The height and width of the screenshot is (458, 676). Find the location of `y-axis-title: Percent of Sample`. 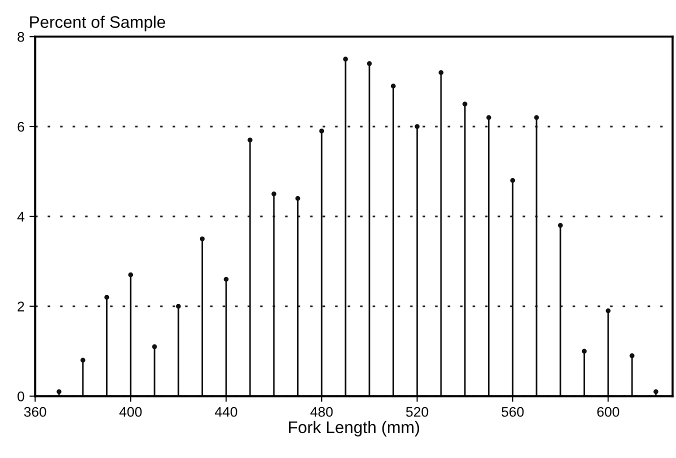

y-axis-title: Percent of Sample is located at coordinates (98, 24).